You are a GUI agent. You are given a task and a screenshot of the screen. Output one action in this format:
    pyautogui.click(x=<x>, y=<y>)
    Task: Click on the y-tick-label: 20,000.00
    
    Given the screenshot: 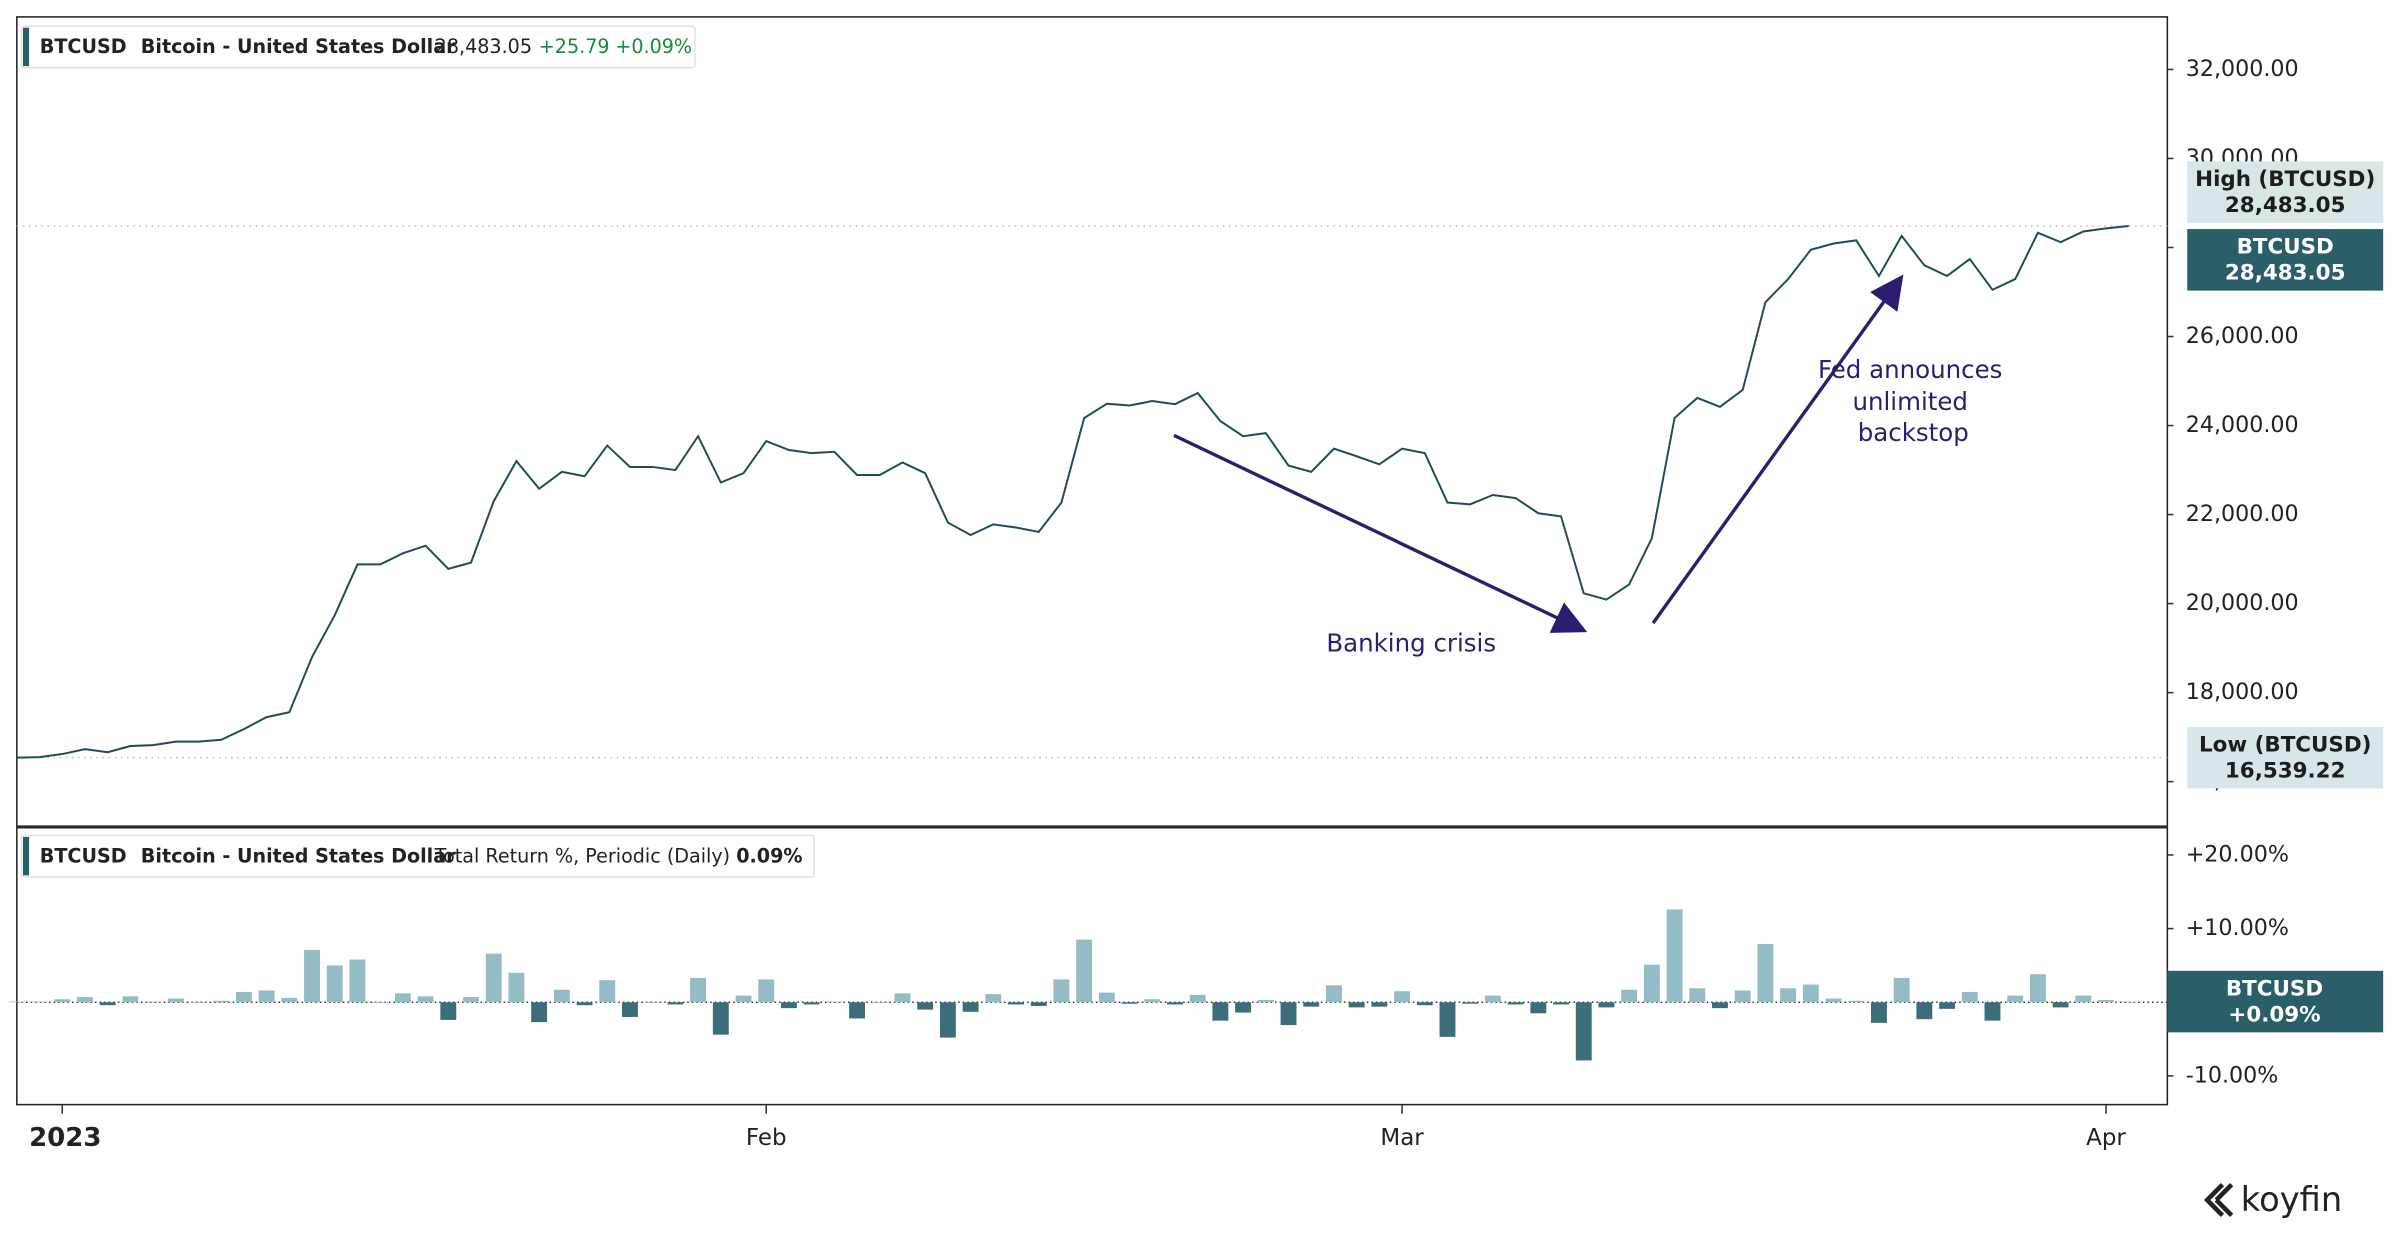 What is the action you would take?
    pyautogui.click(x=2242, y=603)
    